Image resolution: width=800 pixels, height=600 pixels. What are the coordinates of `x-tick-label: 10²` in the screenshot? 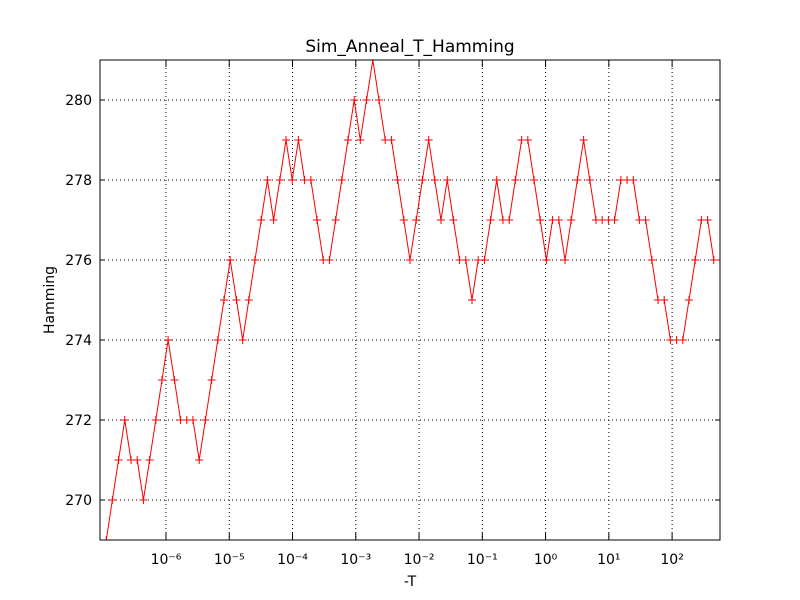 It's located at (671, 560).